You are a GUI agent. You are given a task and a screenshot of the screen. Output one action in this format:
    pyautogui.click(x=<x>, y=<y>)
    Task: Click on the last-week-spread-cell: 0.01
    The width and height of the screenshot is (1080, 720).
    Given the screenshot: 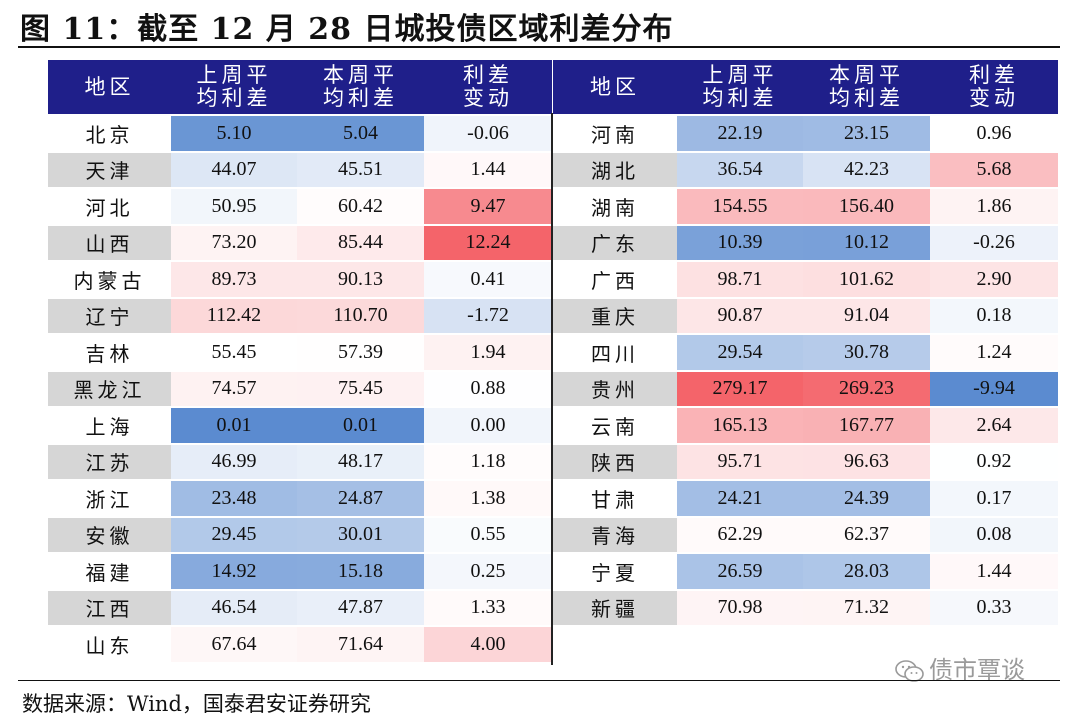 What is the action you would take?
    pyautogui.click(x=234, y=425)
    